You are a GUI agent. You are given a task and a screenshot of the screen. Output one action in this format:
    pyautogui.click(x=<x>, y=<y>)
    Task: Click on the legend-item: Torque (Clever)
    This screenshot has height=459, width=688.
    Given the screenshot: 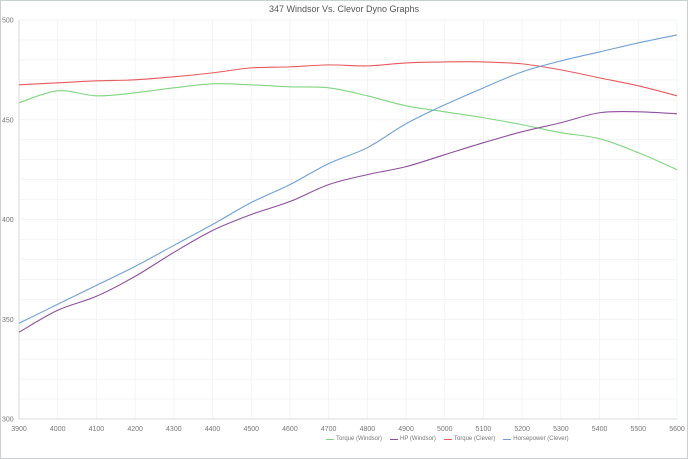 What is the action you would take?
    pyautogui.click(x=469, y=439)
    